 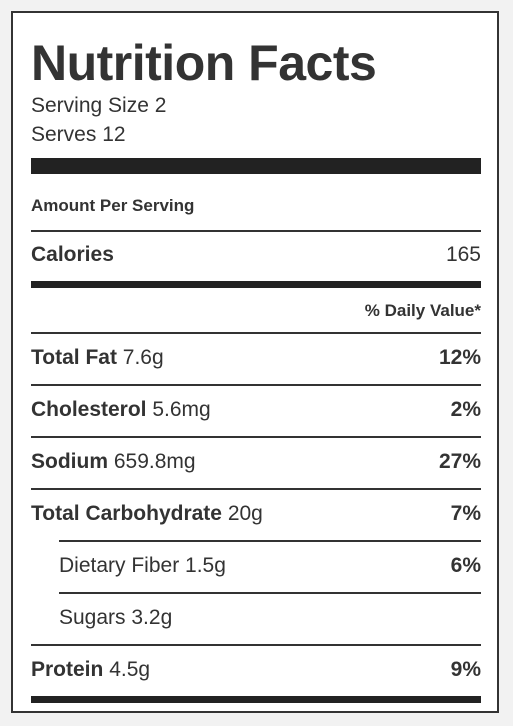 I want to click on bottom-divider, so click(x=256, y=699).